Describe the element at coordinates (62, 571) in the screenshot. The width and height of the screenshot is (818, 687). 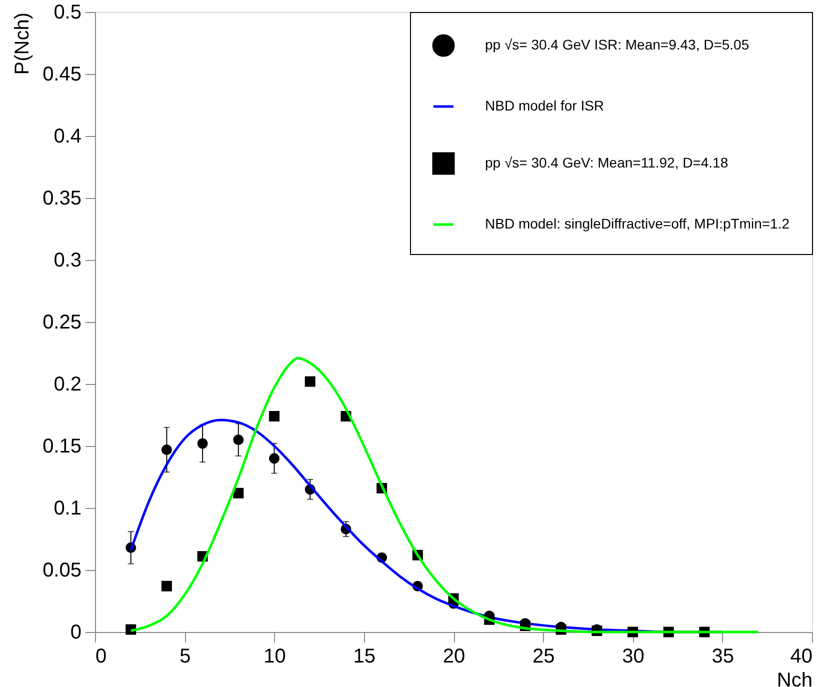
I see `y-tick-label: 0.05` at that location.